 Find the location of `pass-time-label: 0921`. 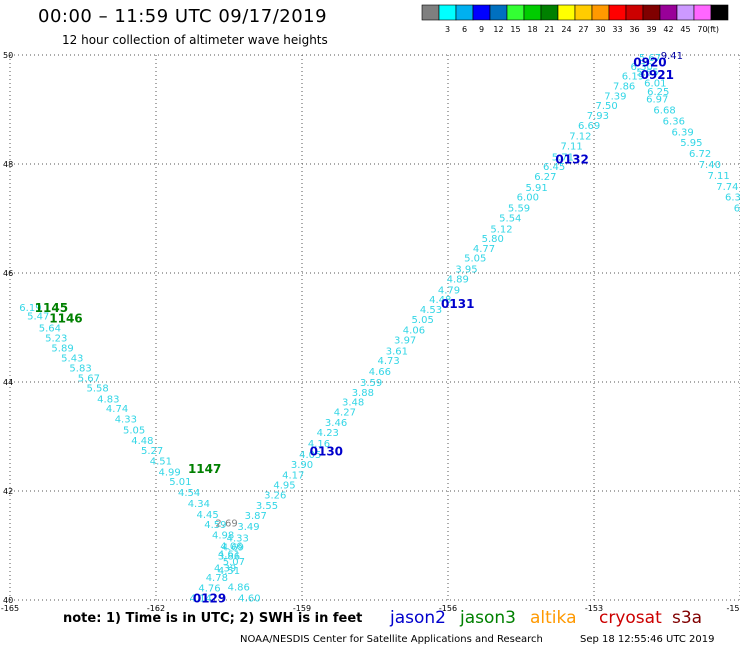

pass-time-label: 0921 is located at coordinates (657, 75).